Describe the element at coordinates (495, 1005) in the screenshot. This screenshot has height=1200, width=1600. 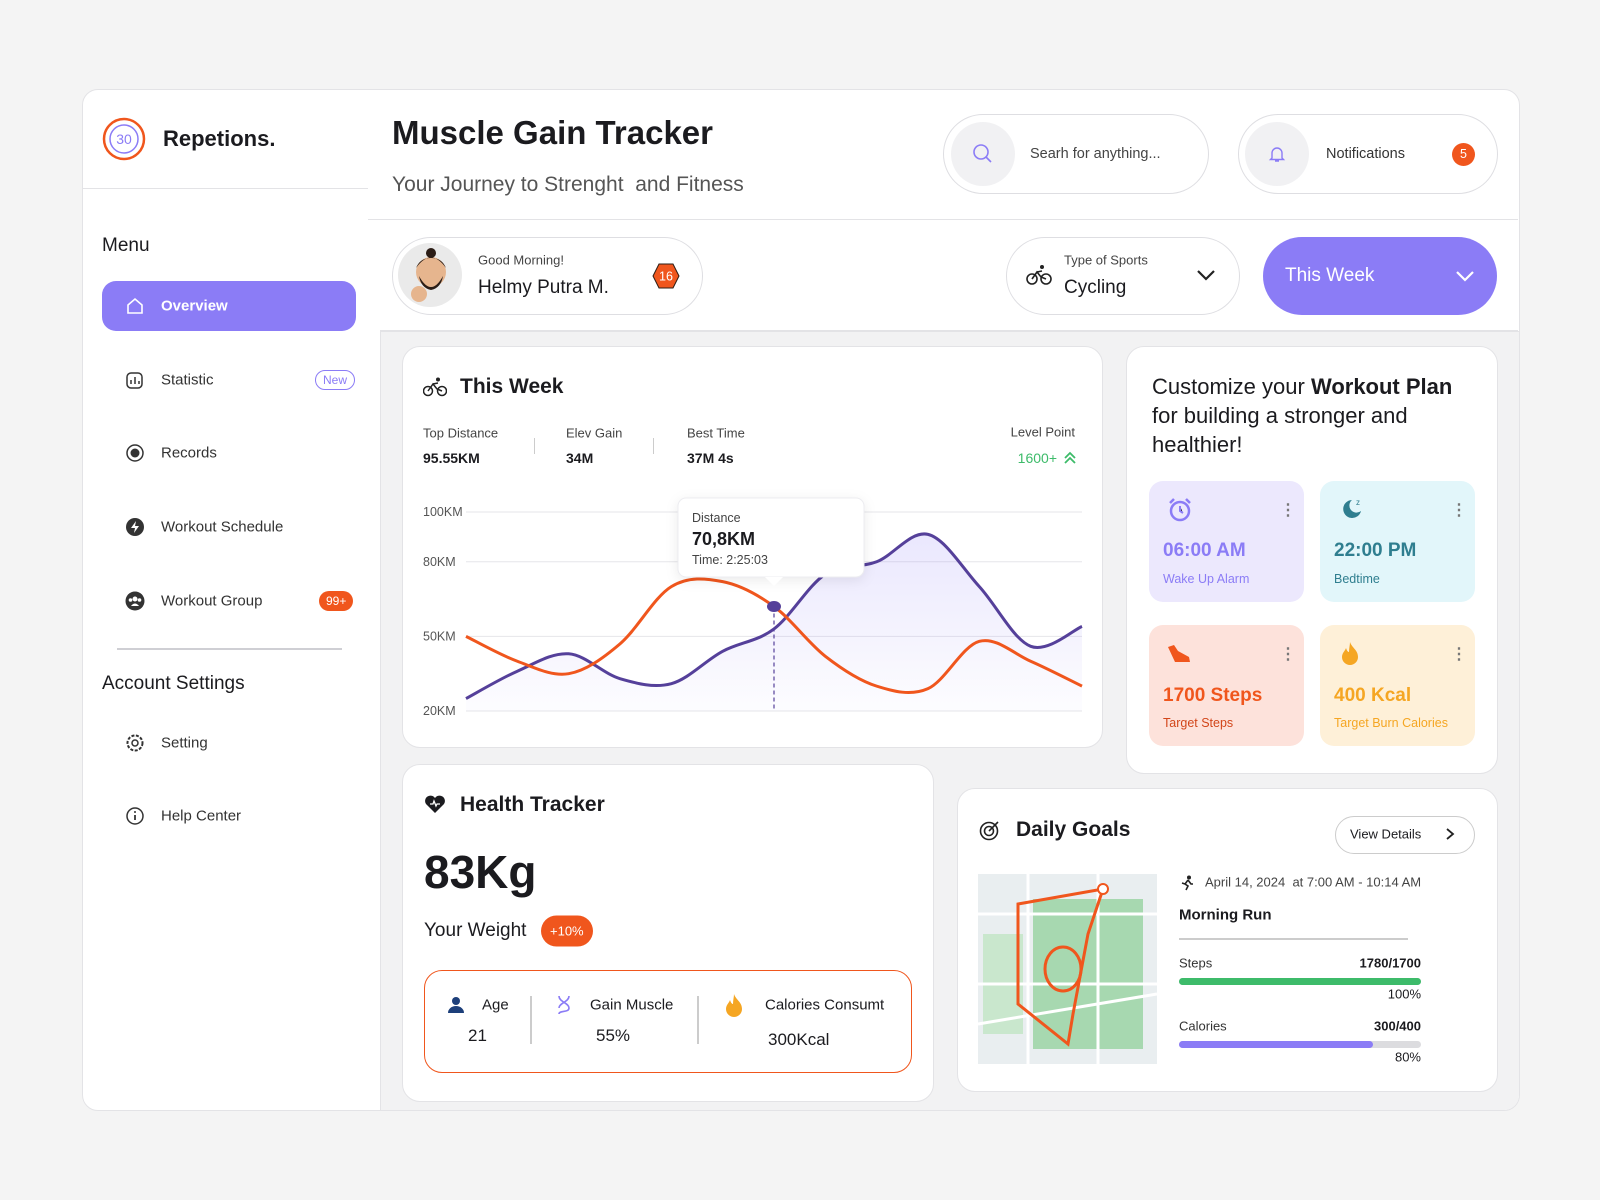
I see `stat-label: Age` at that location.